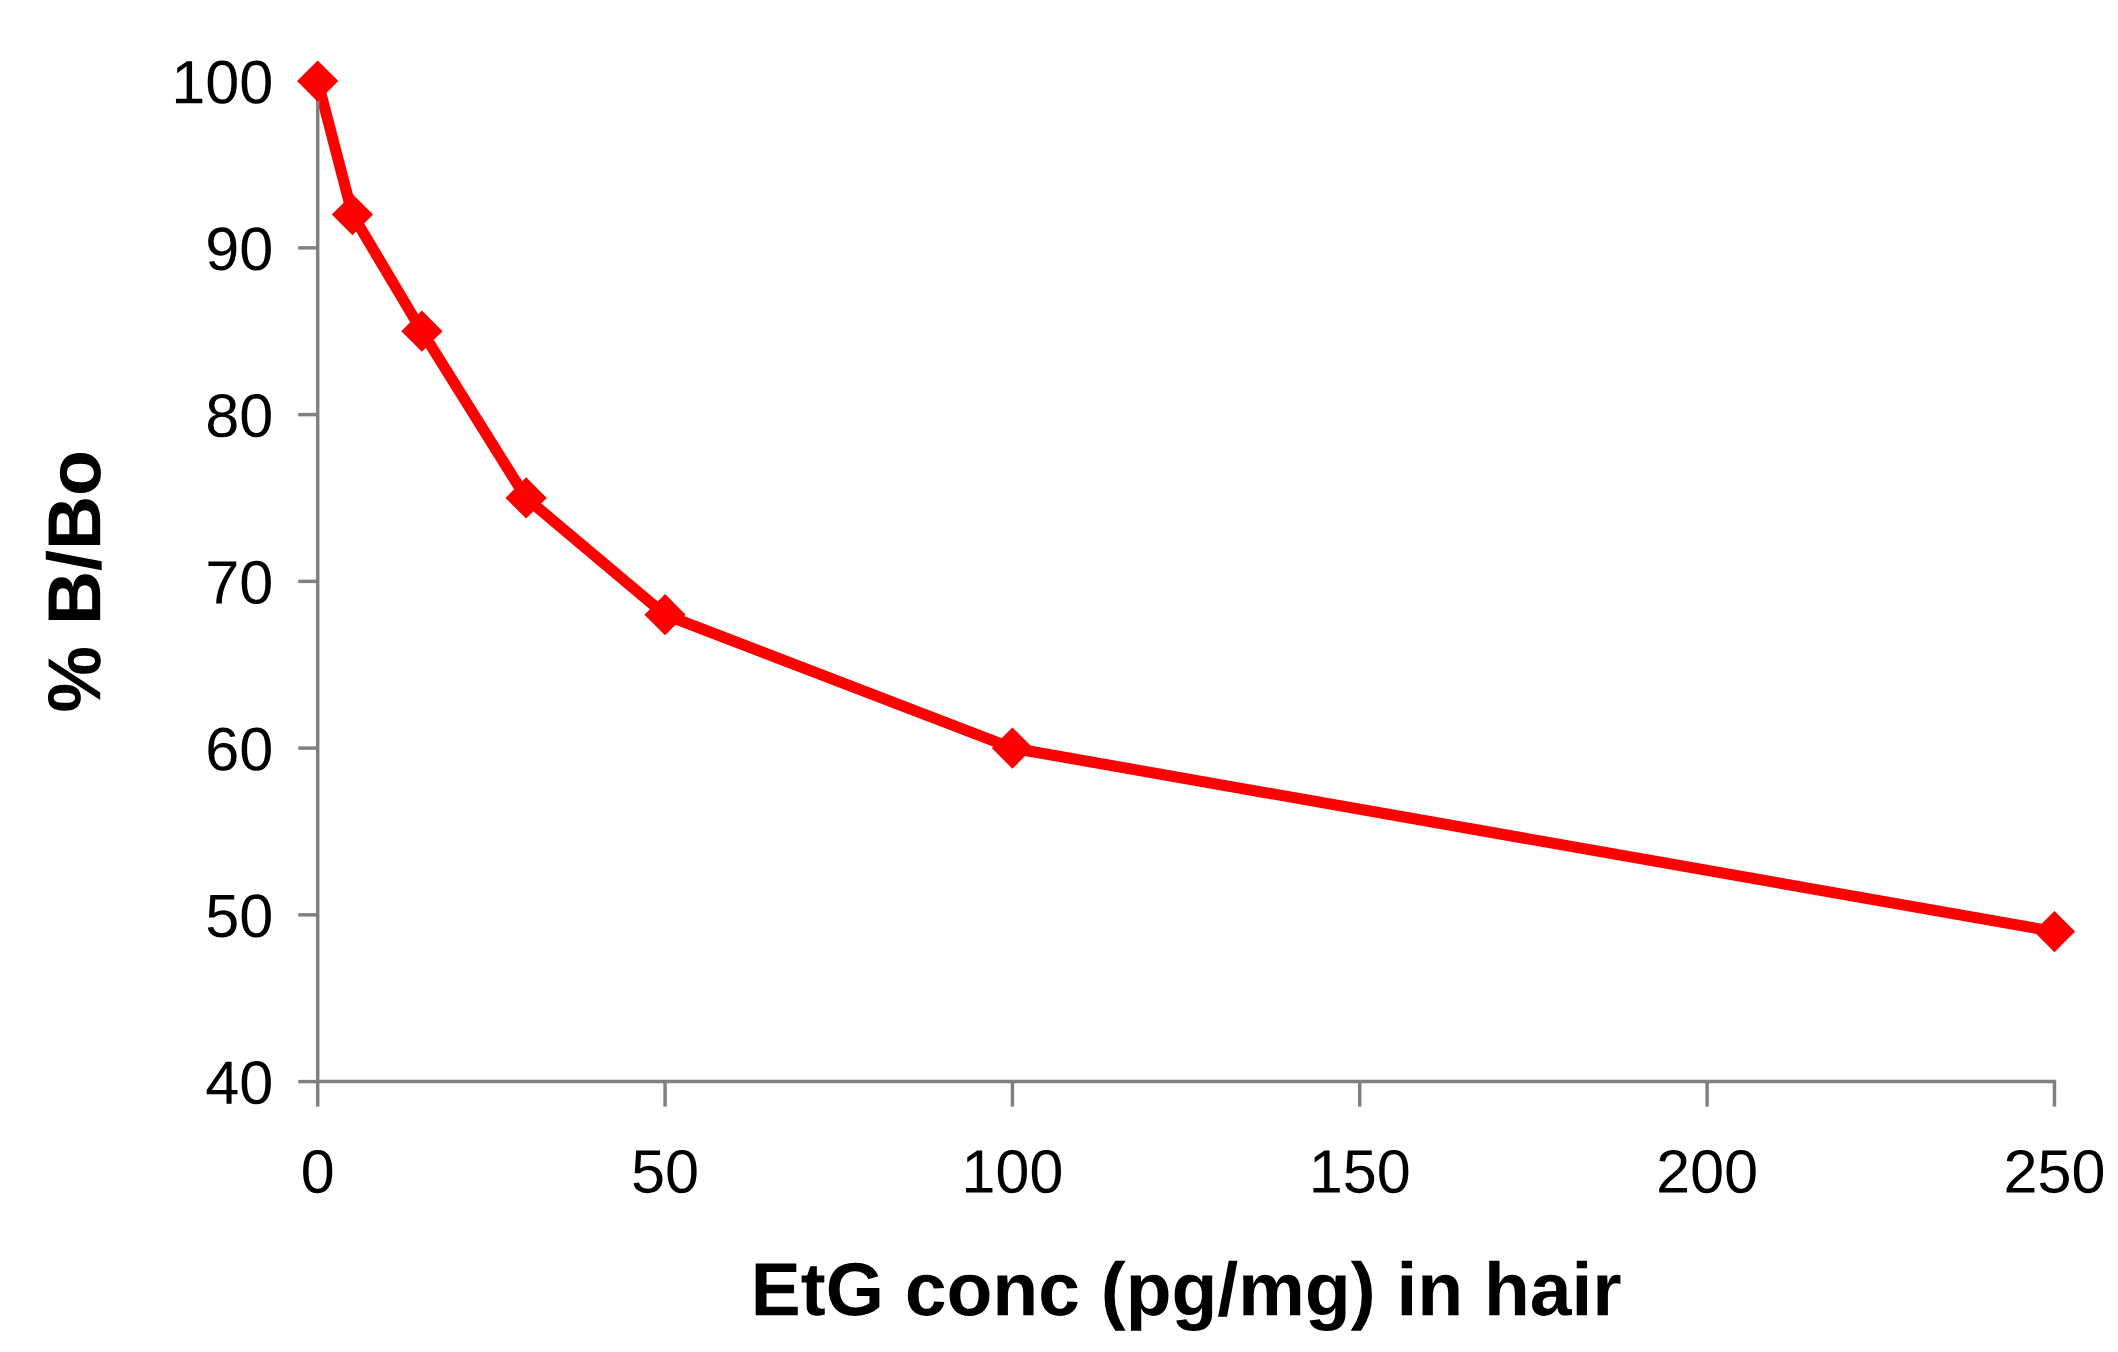 The width and height of the screenshot is (2118, 1352). What do you see at coordinates (1361, 1171) in the screenshot?
I see `x-tick-label: 150` at bounding box center [1361, 1171].